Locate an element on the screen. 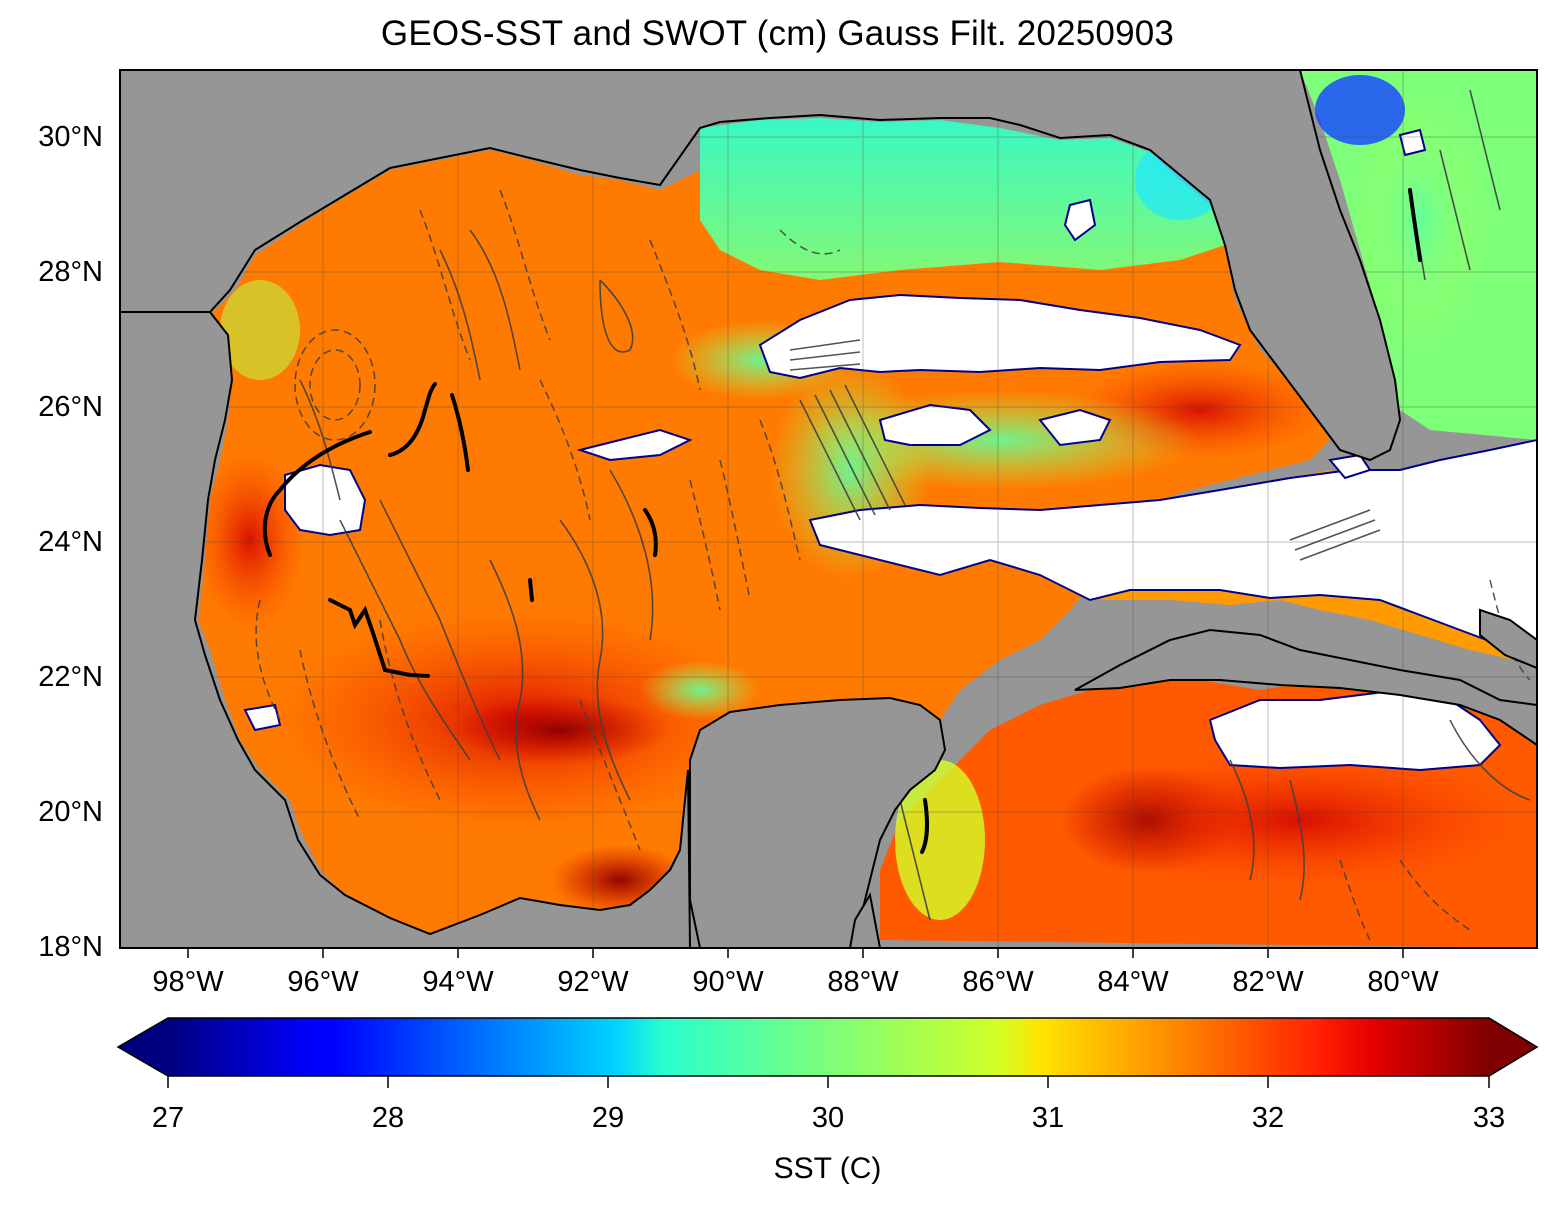  lat-label-28n: 28°N is located at coordinates (70, 272).